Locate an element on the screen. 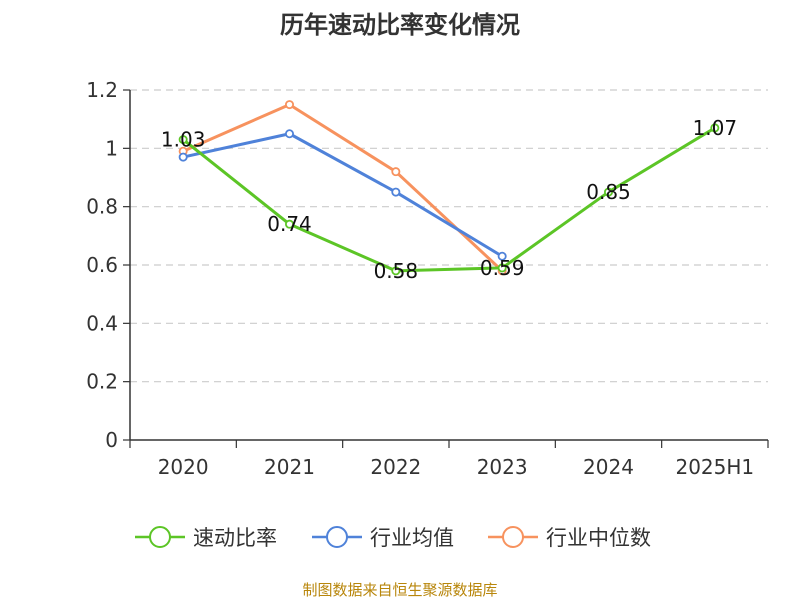  y-tick-label: 1 is located at coordinates (111, 148).